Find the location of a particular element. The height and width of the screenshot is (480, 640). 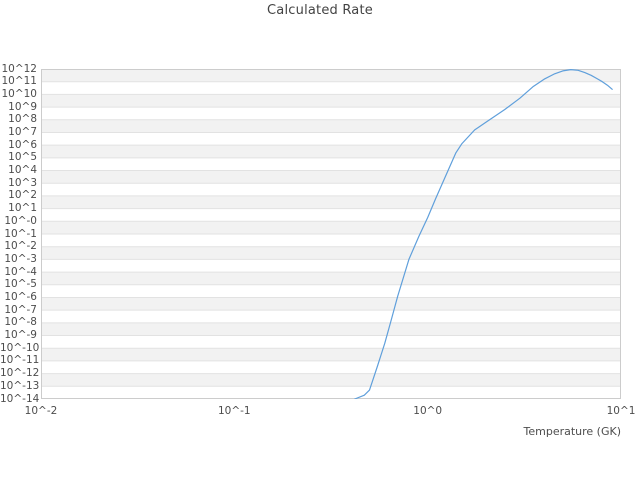

y-tick-label: 10^11 is located at coordinates (19, 81).